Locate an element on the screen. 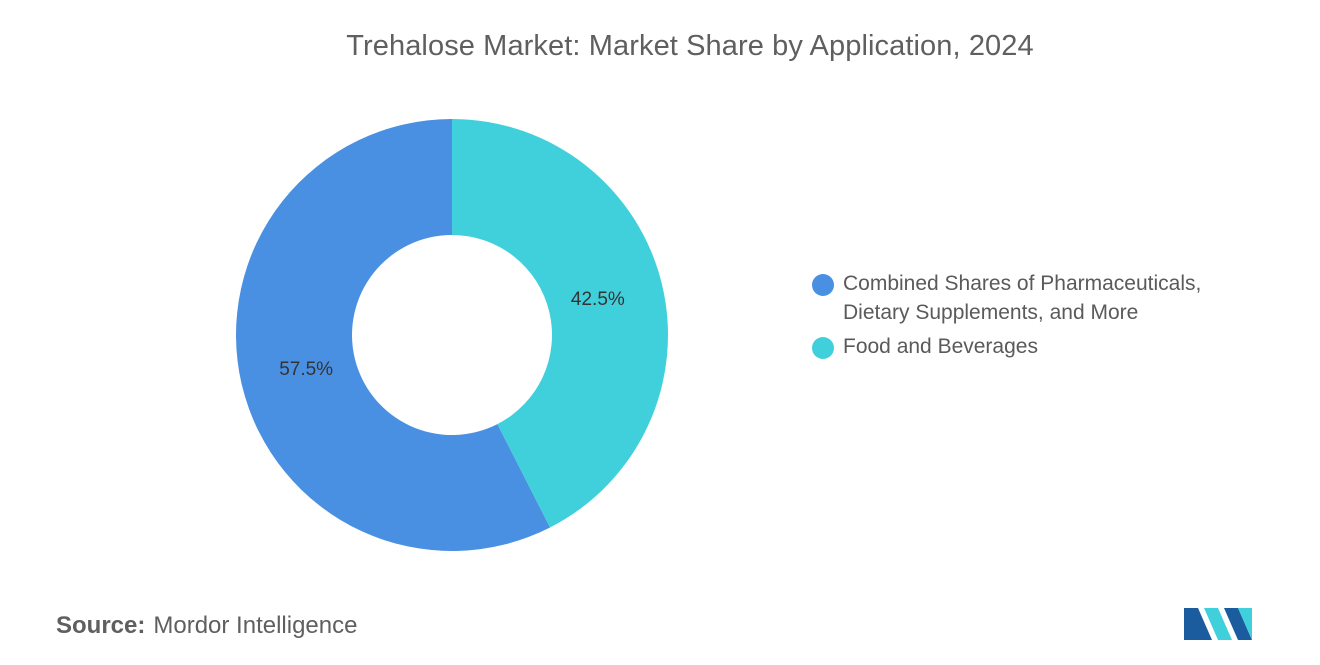 This screenshot has height=665, width=1320. legend-label-food-and-beverages: Food and Beverages is located at coordinates (940, 346).